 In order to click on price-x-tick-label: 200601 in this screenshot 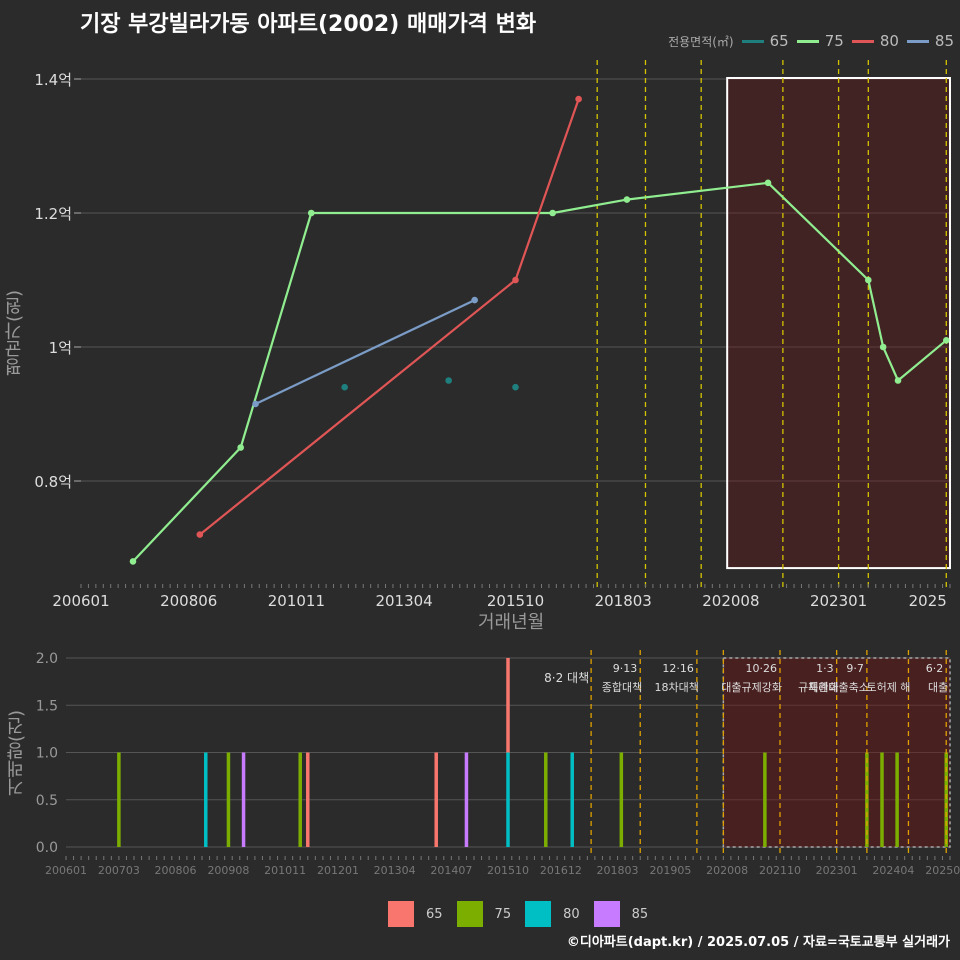, I will do `click(80, 601)`.